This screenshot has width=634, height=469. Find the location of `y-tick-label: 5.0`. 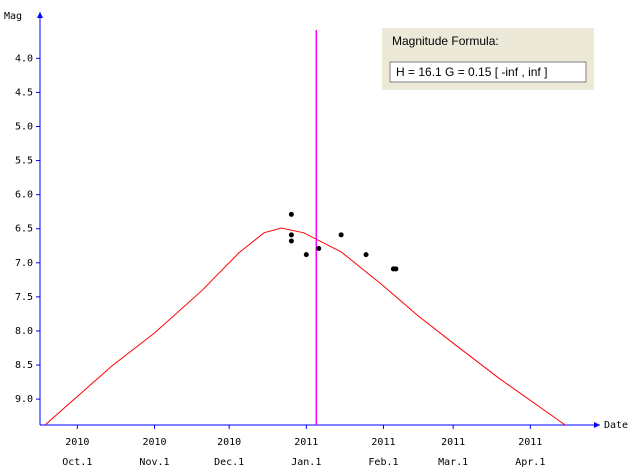

y-tick-label: 5.0 is located at coordinates (24, 126).